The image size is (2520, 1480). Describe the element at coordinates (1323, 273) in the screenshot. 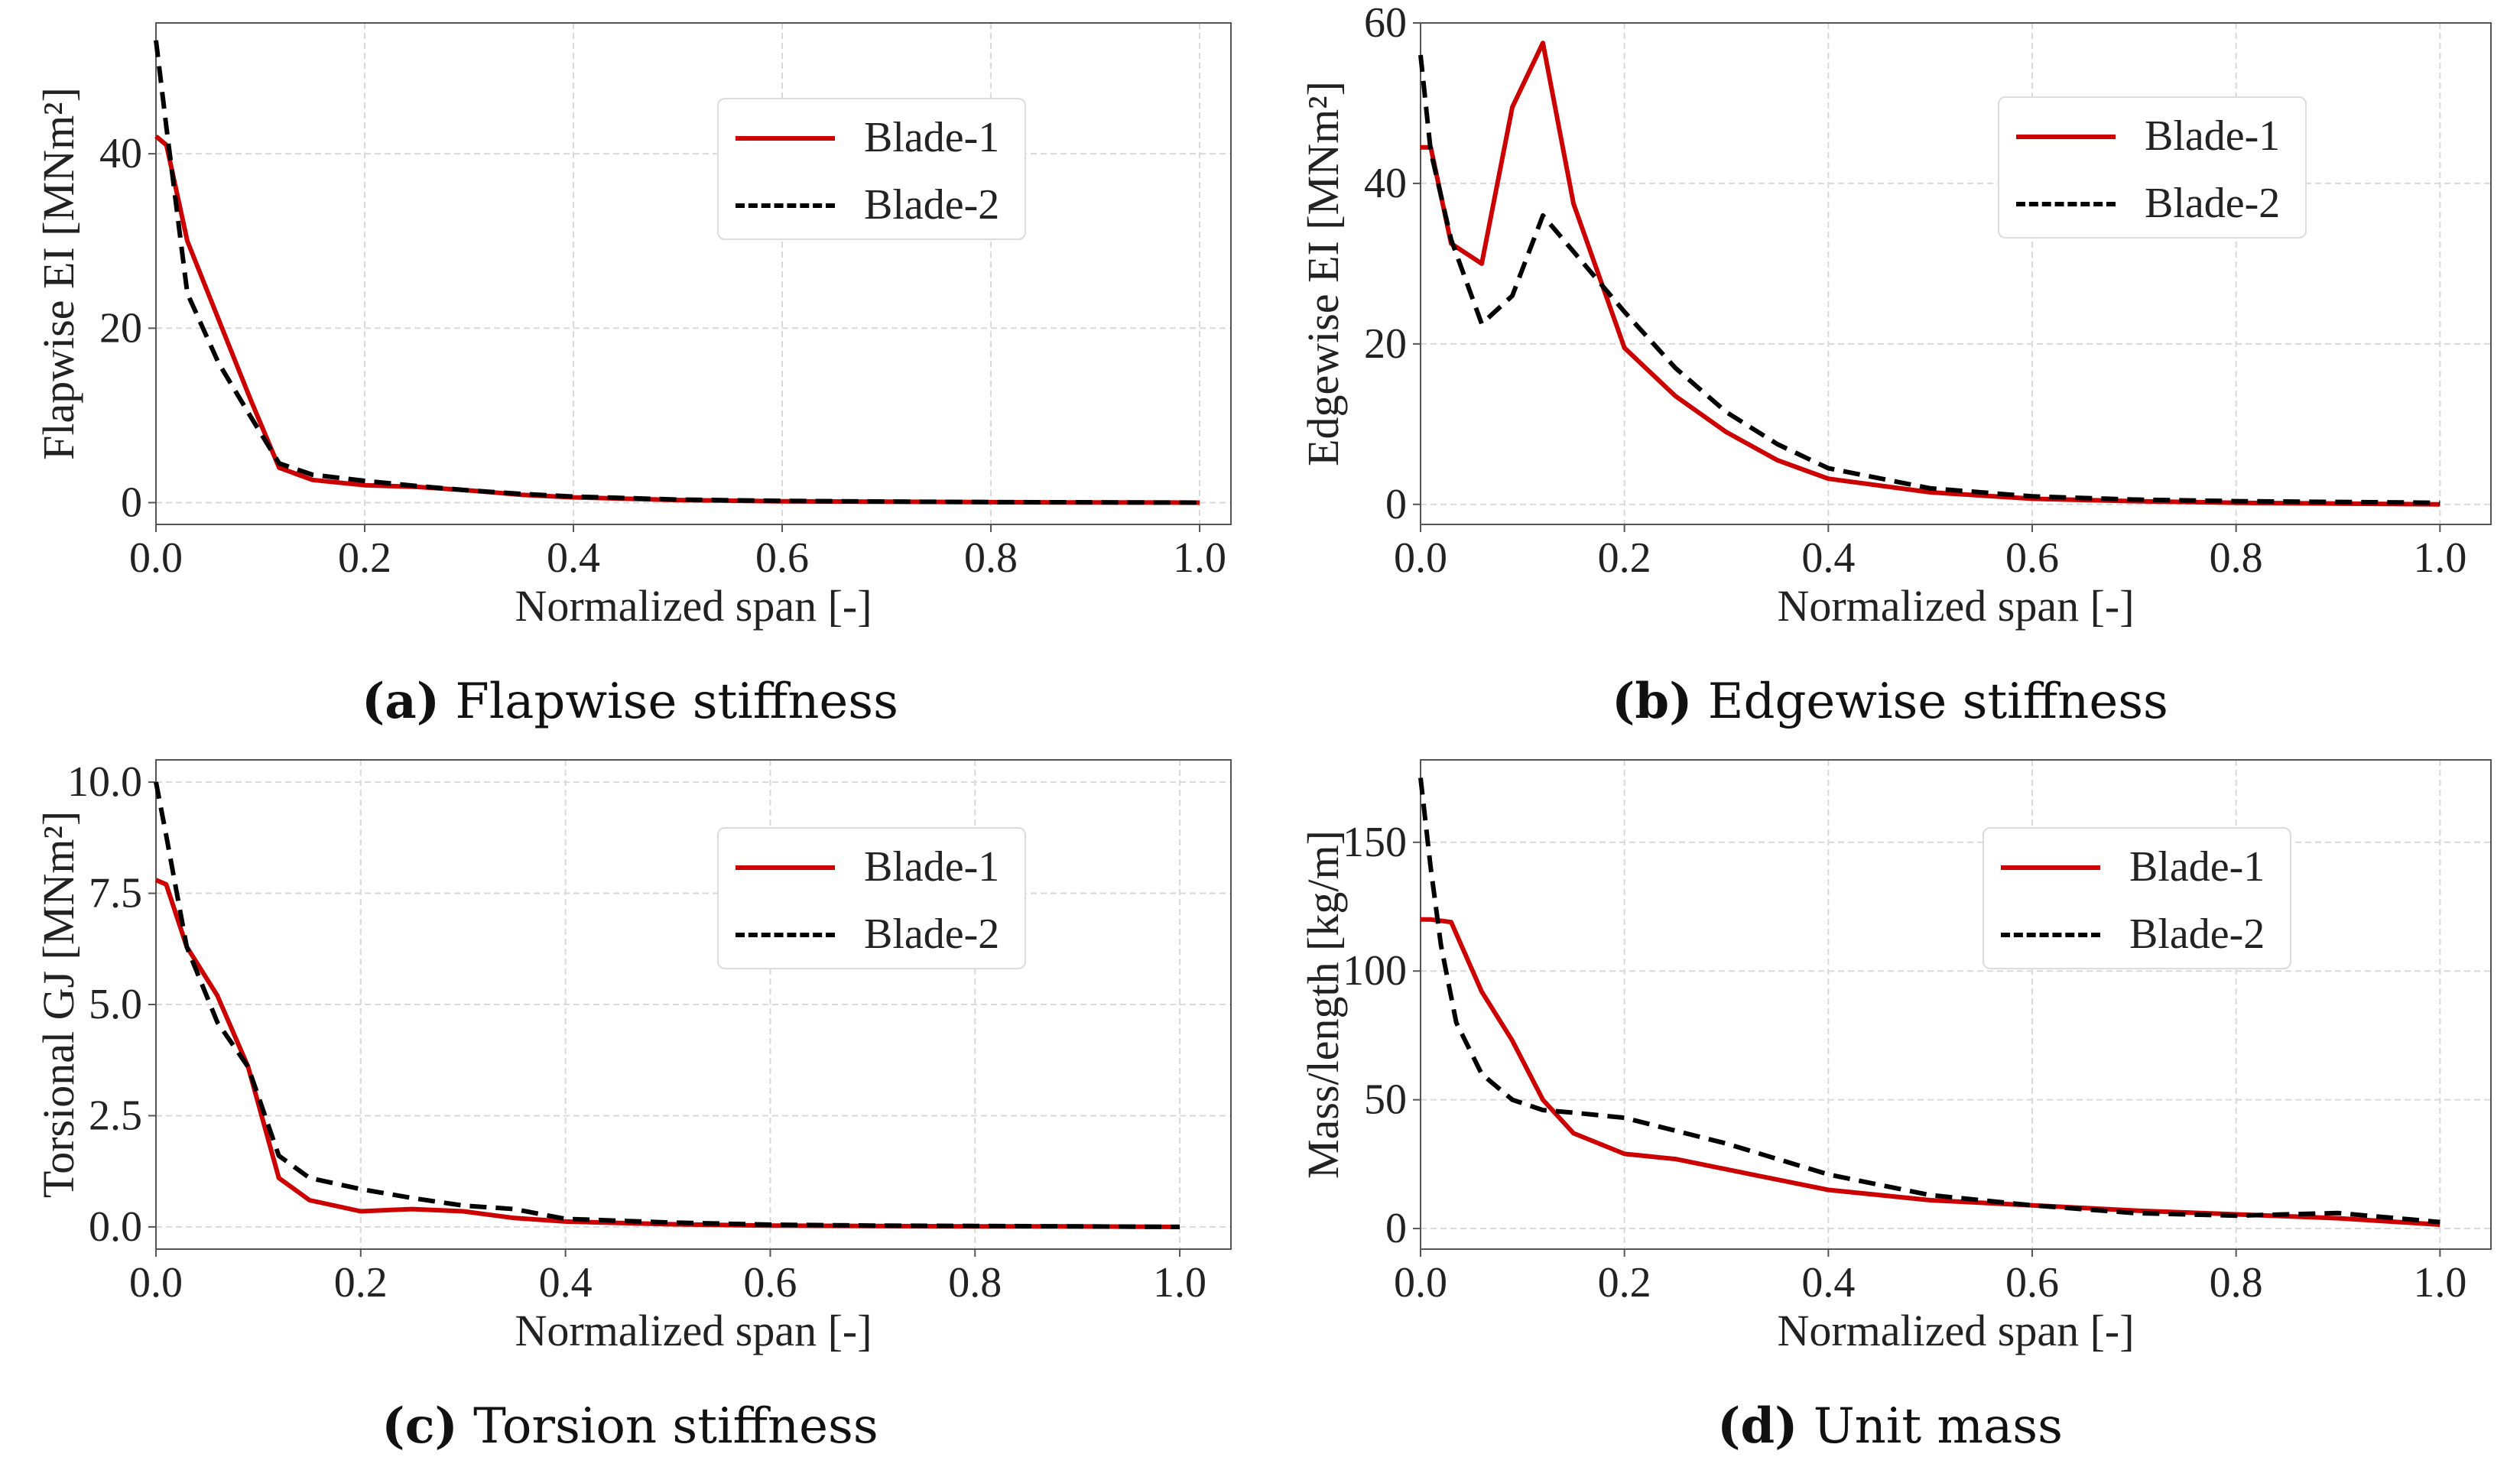

I see `y-axis-label: Edgewise EI [MNm²]` at that location.